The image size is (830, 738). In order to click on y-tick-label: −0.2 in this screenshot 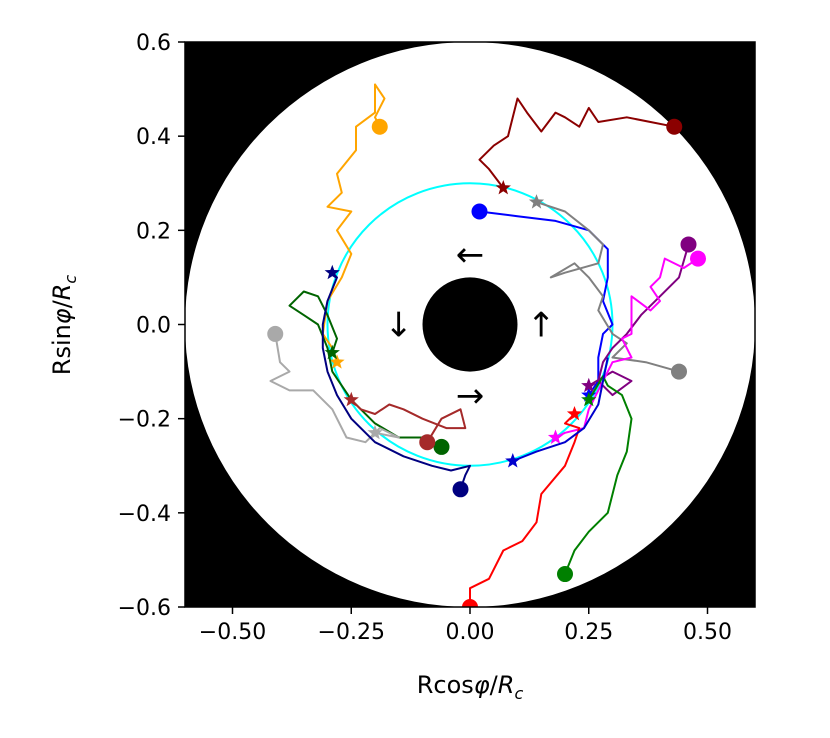, I will do `click(144, 420)`.